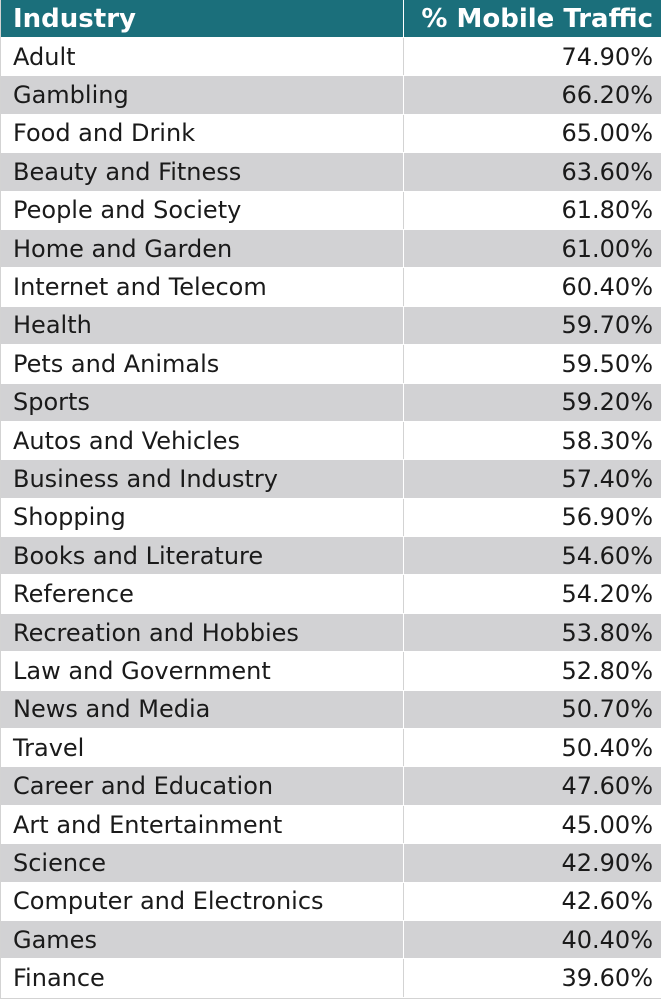  What do you see at coordinates (331, 479) in the screenshot?
I see `table-row: Business and Industry 57.40%` at bounding box center [331, 479].